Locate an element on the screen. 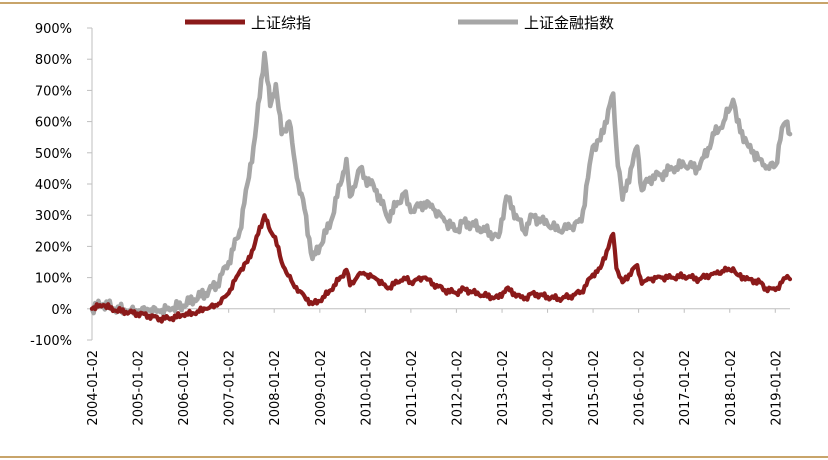  x-tick-label: 2007-01-02 is located at coordinates (230, 388).